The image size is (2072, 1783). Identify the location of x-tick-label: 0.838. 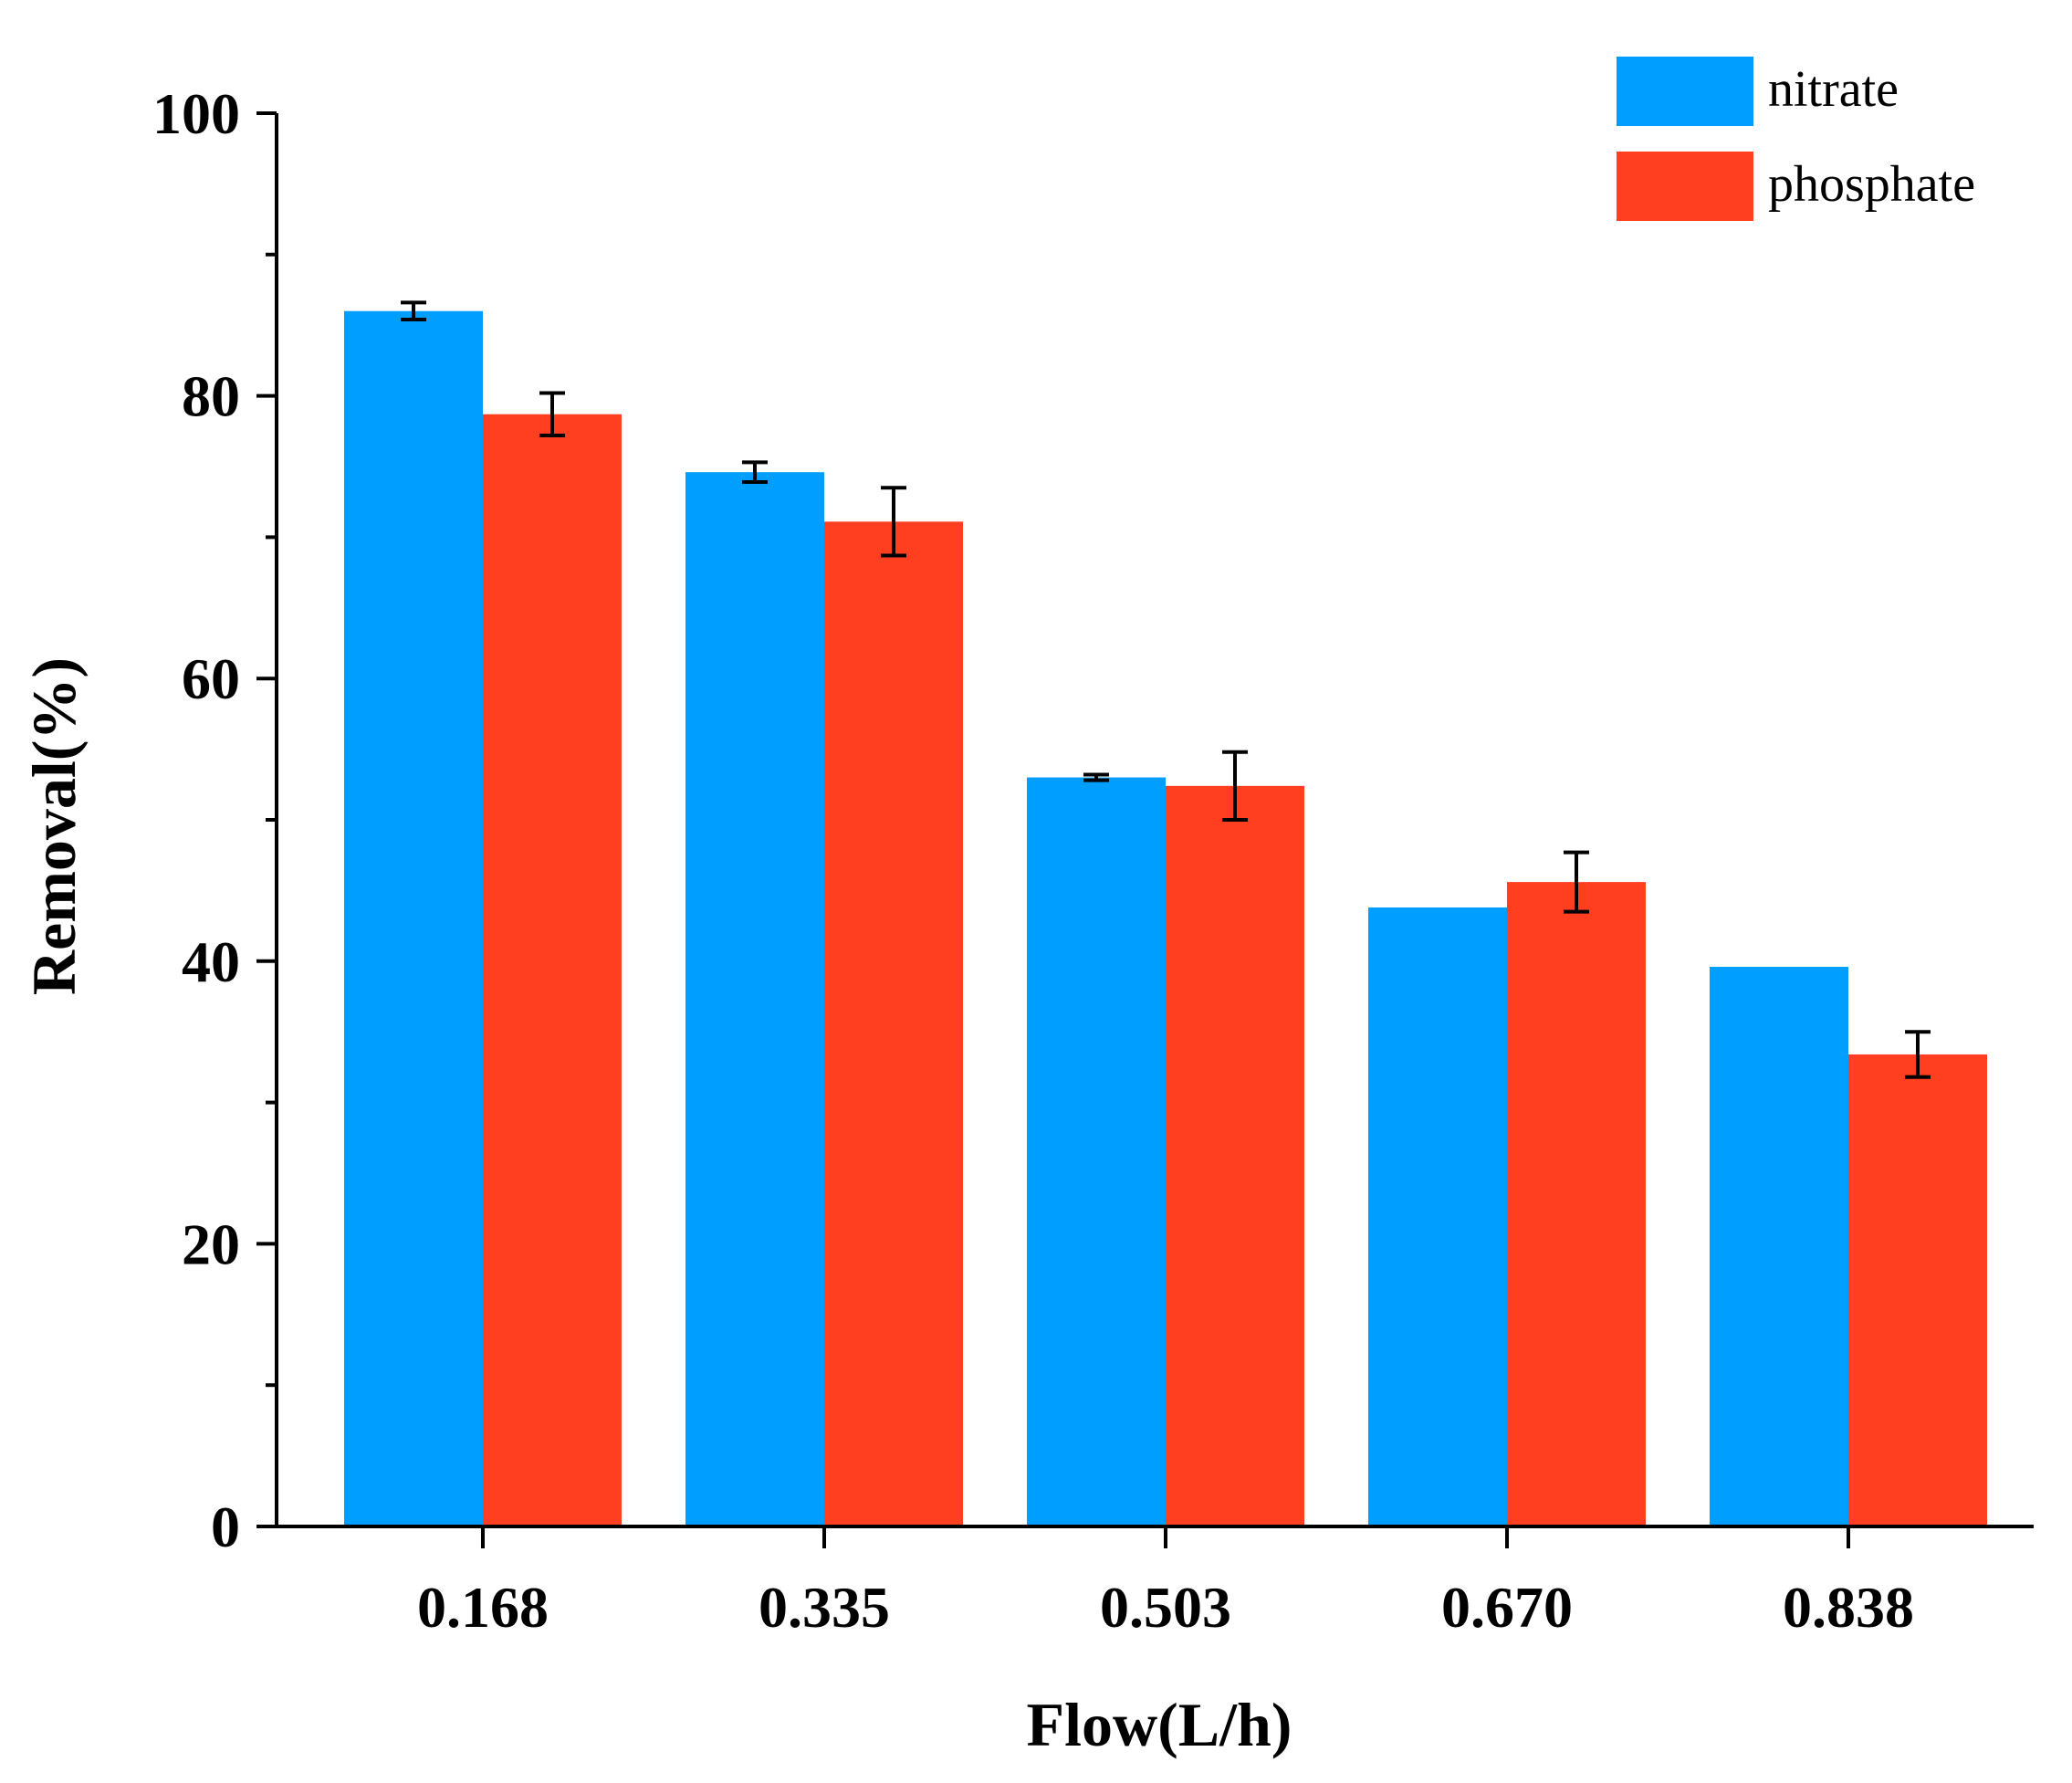
(1849, 1607).